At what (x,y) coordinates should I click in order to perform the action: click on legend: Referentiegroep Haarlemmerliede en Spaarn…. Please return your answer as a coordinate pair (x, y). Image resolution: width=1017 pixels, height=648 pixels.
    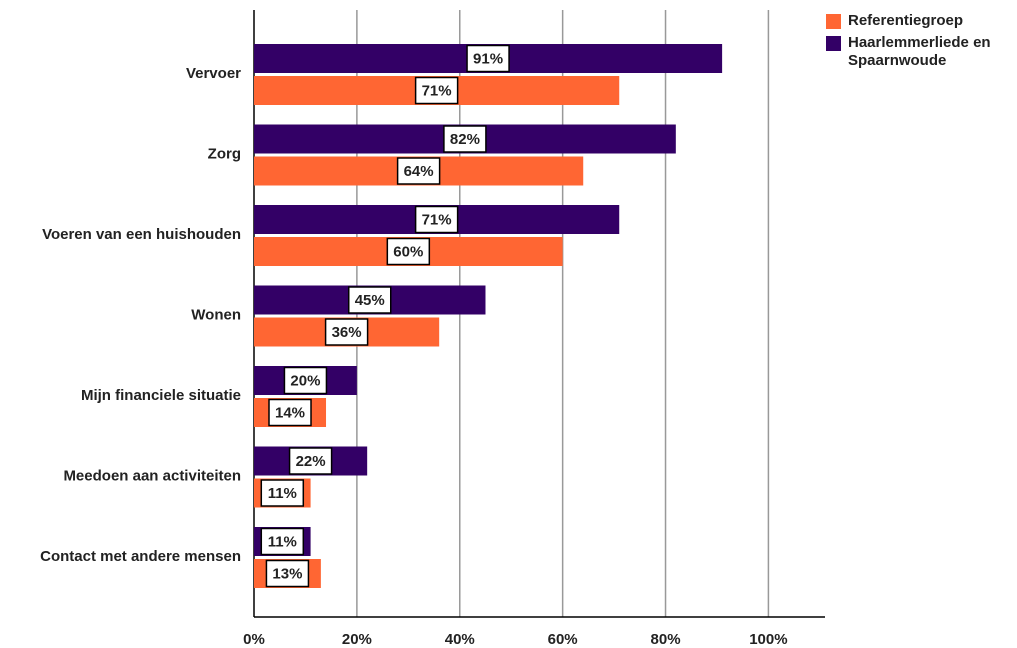
    Looking at the image, I should click on (918, 43).